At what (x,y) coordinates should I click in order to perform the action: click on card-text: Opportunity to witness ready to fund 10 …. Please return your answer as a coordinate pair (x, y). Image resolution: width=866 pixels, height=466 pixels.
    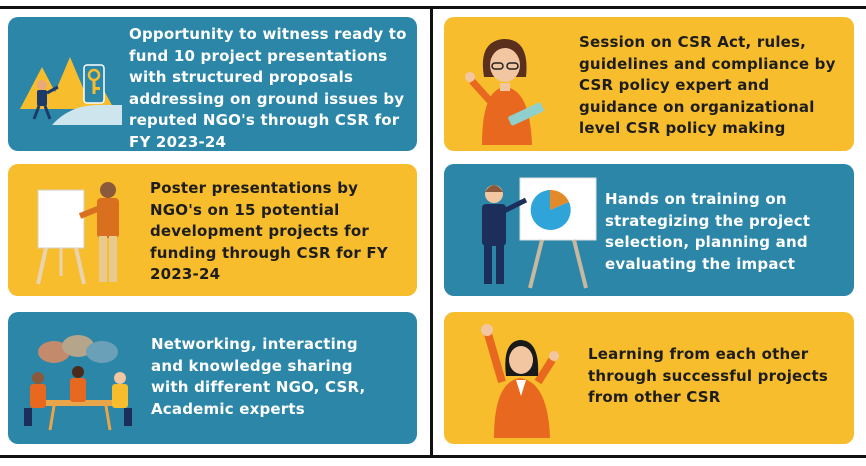
    Looking at the image, I should click on (268, 88).